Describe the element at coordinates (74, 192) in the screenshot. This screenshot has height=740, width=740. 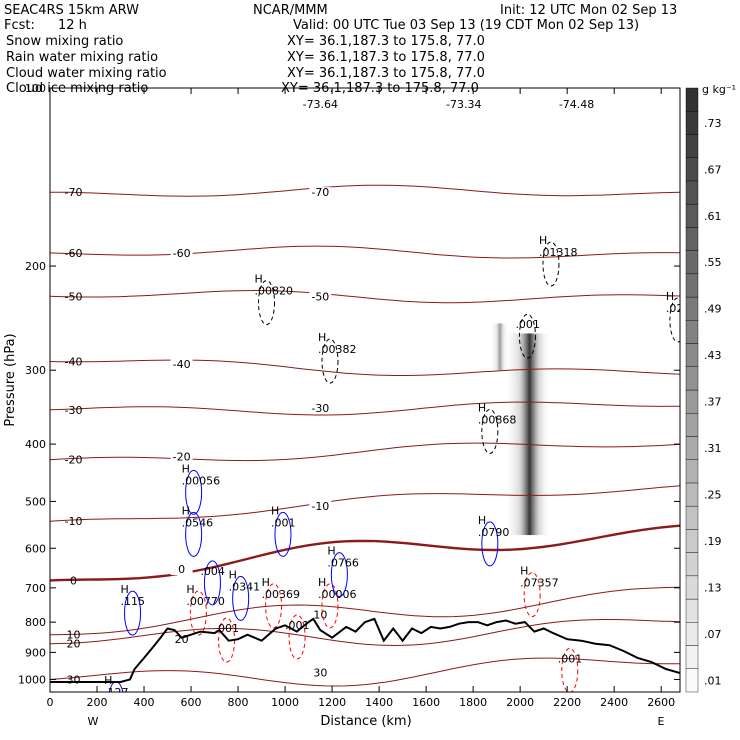
I see `isotherm-label-left: -70` at that location.